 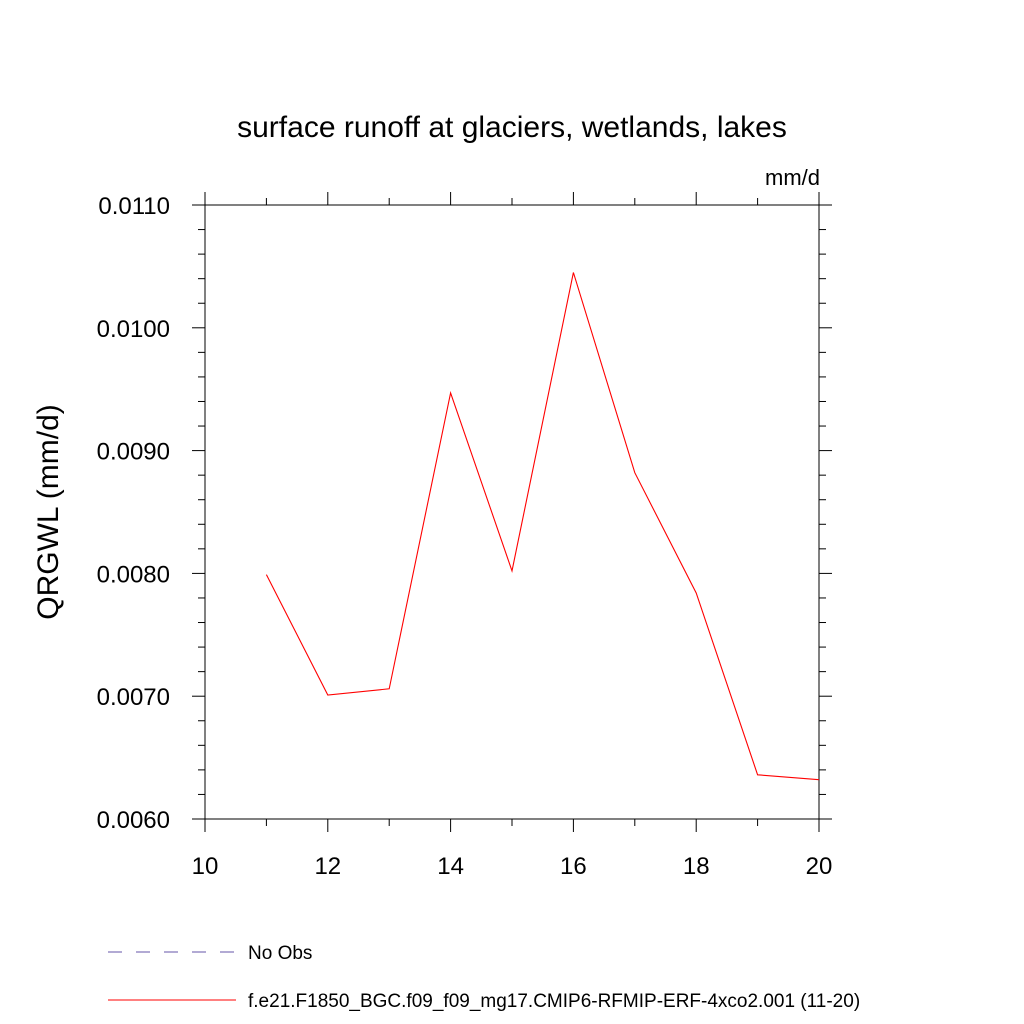 I want to click on y-tick-label: 0.0080, so click(x=133, y=574).